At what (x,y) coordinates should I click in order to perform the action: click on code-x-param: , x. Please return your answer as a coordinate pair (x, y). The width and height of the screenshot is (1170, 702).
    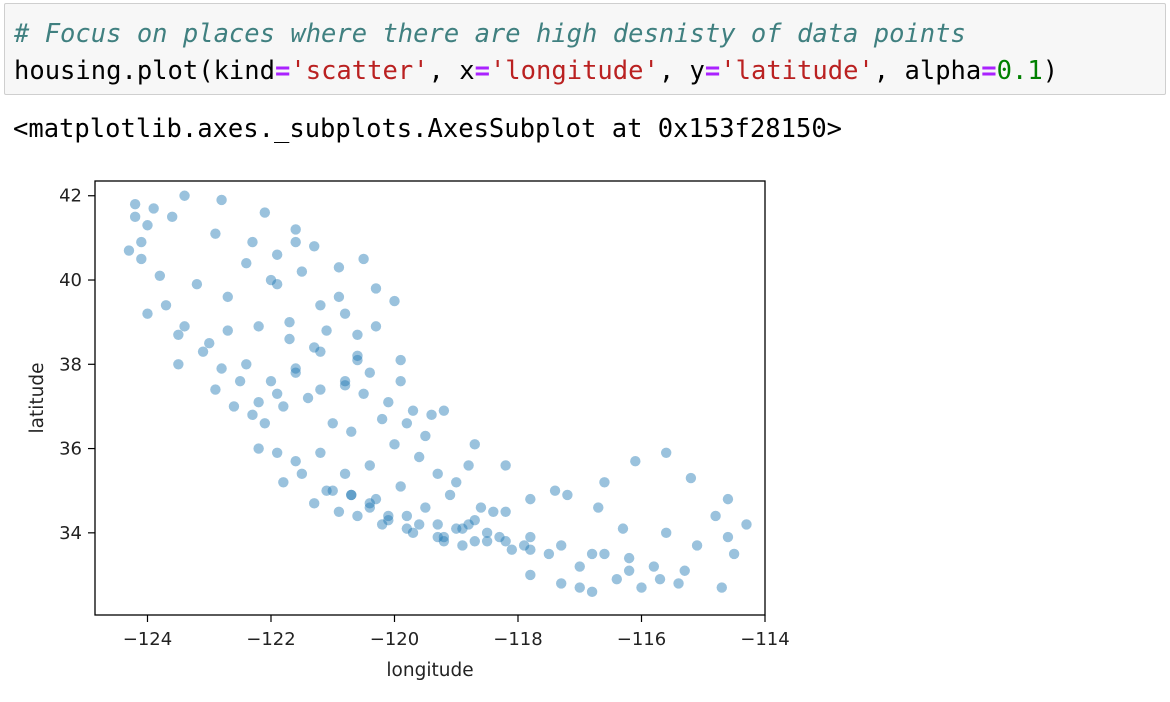
    Looking at the image, I should click on (451, 71).